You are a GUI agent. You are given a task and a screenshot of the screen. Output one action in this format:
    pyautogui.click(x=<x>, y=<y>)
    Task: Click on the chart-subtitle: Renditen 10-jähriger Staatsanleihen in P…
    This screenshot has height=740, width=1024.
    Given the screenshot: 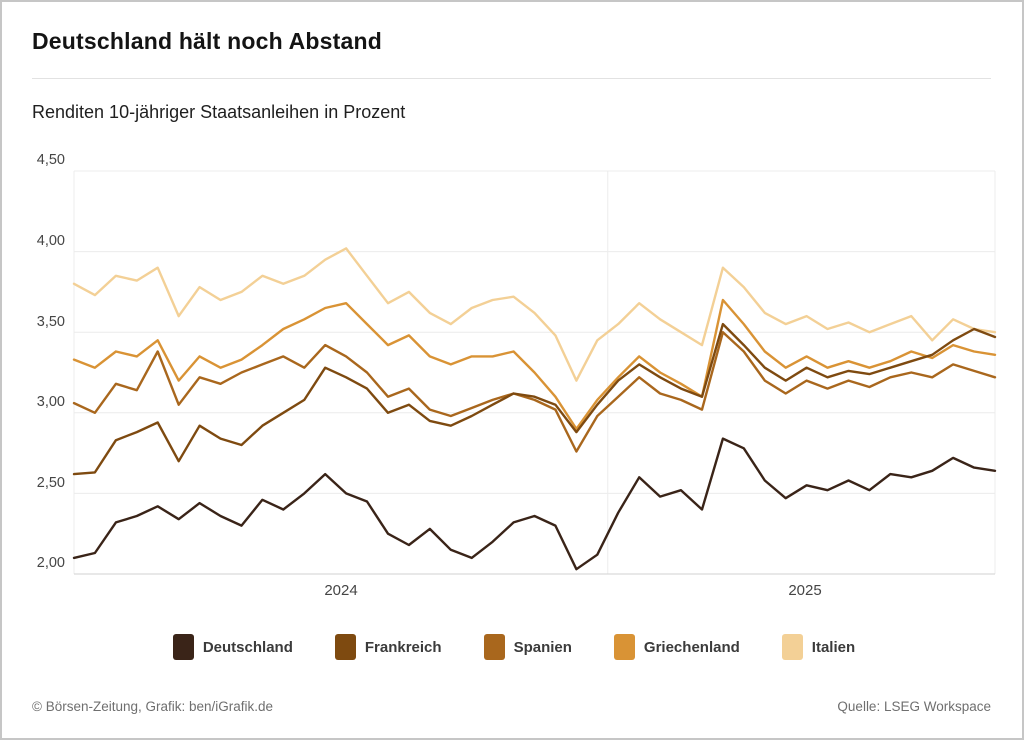 What is the action you would take?
    pyautogui.click(x=219, y=112)
    